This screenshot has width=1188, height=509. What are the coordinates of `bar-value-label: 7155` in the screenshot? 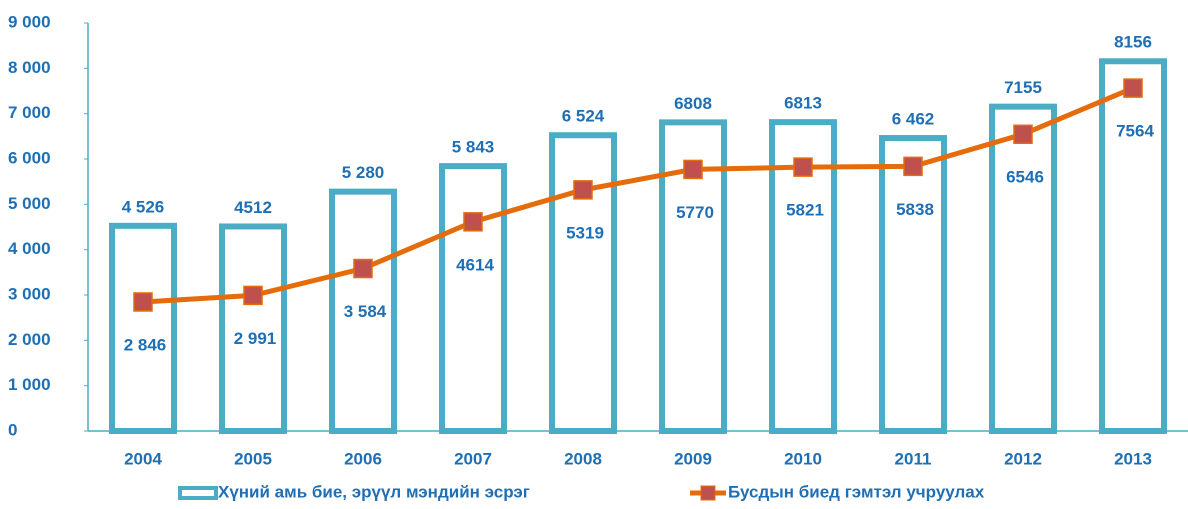 It's located at (1023, 87).